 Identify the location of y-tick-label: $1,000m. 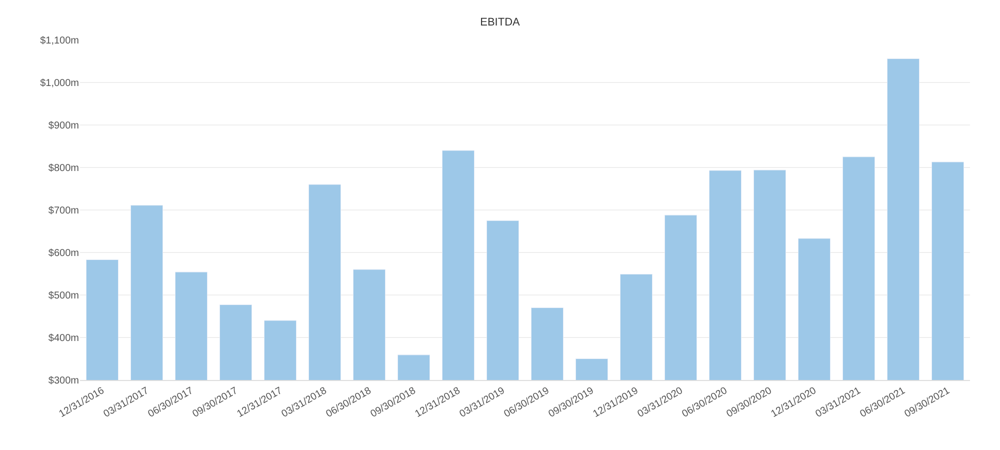
(59, 83).